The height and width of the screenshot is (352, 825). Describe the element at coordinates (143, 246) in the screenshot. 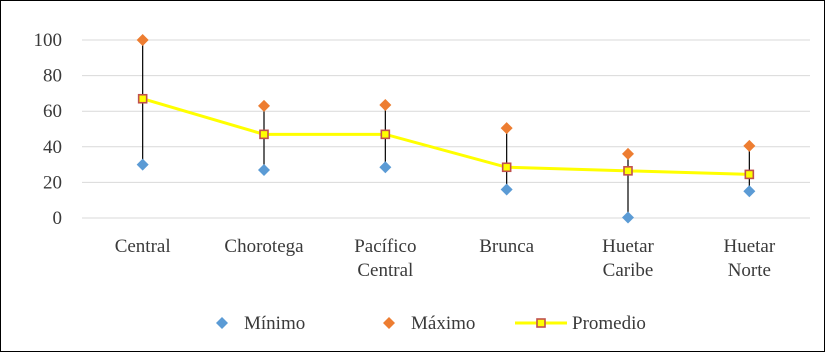

I see `x-tick-label: Central` at that location.